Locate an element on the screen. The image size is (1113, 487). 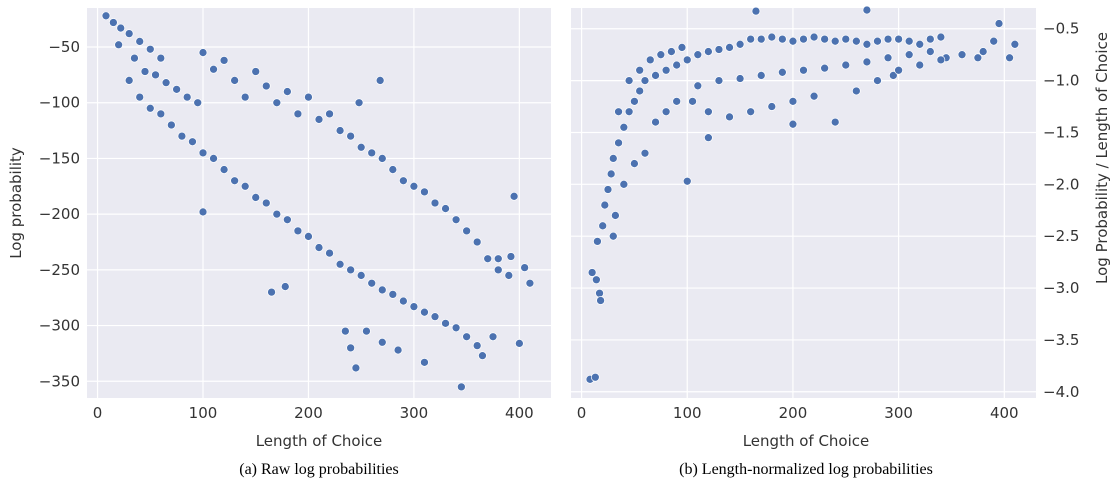
x-tick-labels-b: 0 100 200 300 400 is located at coordinates (798, 413).